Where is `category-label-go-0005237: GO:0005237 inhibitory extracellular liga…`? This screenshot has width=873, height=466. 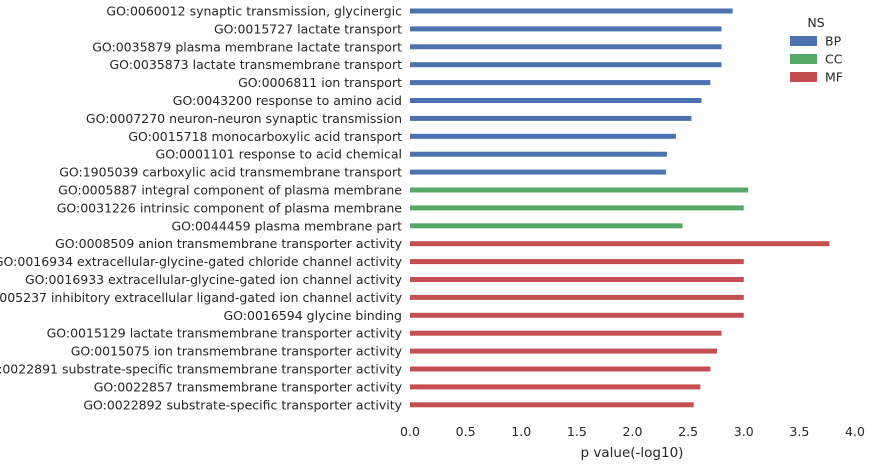
category-label-go-0005237: GO:0005237 inhibitory extracellular liga… is located at coordinates (201, 297).